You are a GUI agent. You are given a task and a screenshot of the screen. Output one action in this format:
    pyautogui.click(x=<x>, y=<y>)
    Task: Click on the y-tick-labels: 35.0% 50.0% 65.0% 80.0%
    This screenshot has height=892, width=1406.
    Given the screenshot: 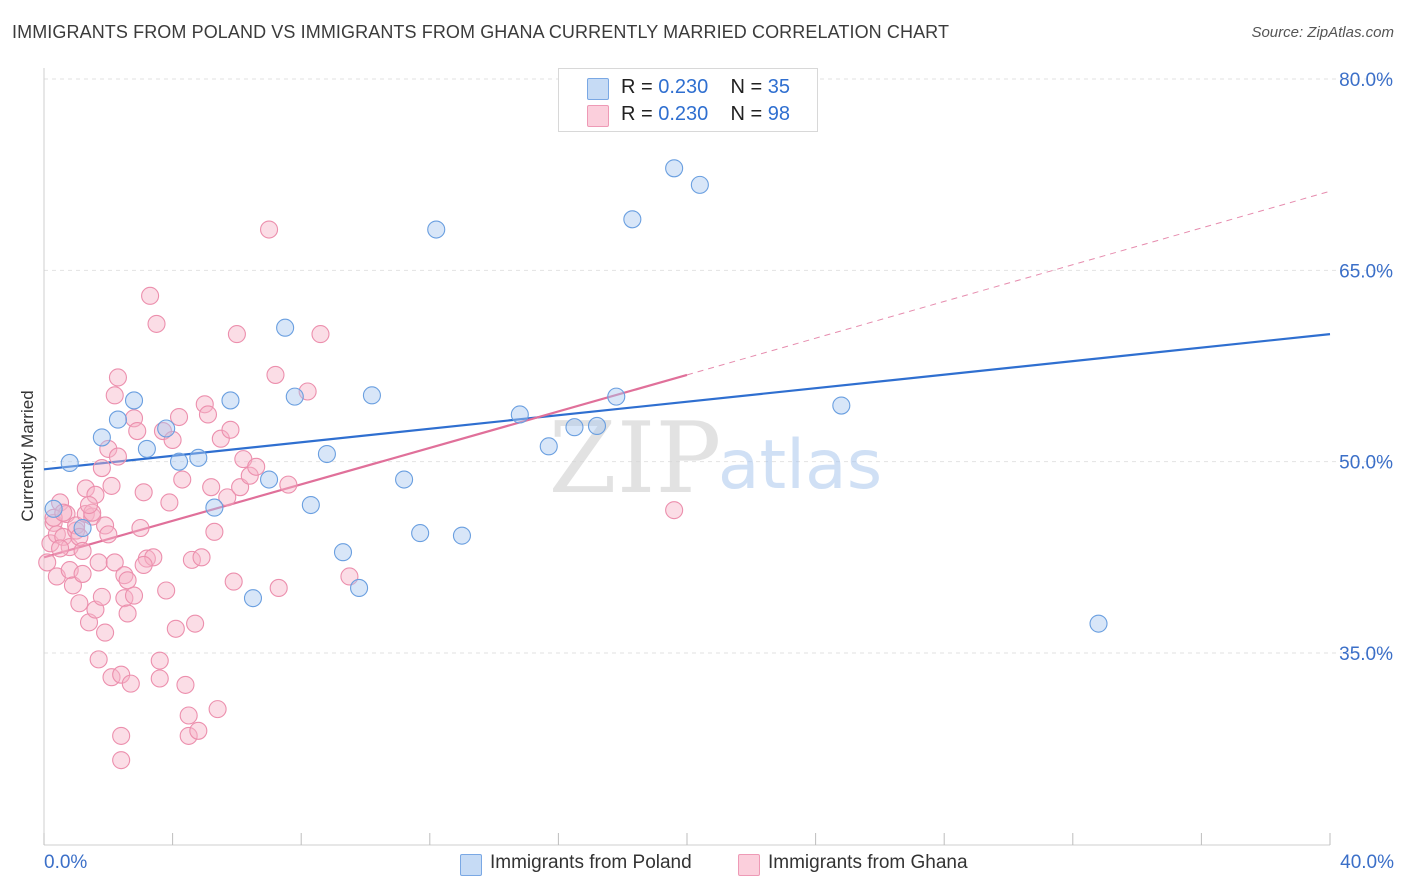 What is the action you would take?
    pyautogui.click(x=1366, y=367)
    